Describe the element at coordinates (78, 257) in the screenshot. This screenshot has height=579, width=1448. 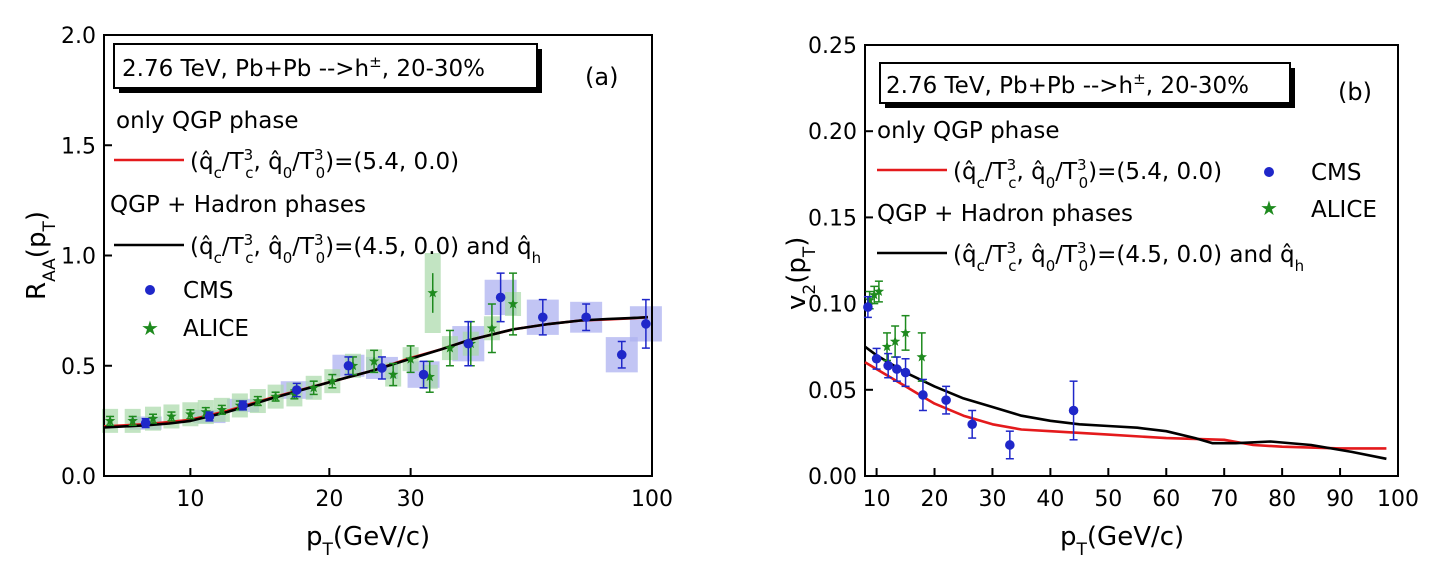
I see `a-y-tick-label: 1.0` at that location.